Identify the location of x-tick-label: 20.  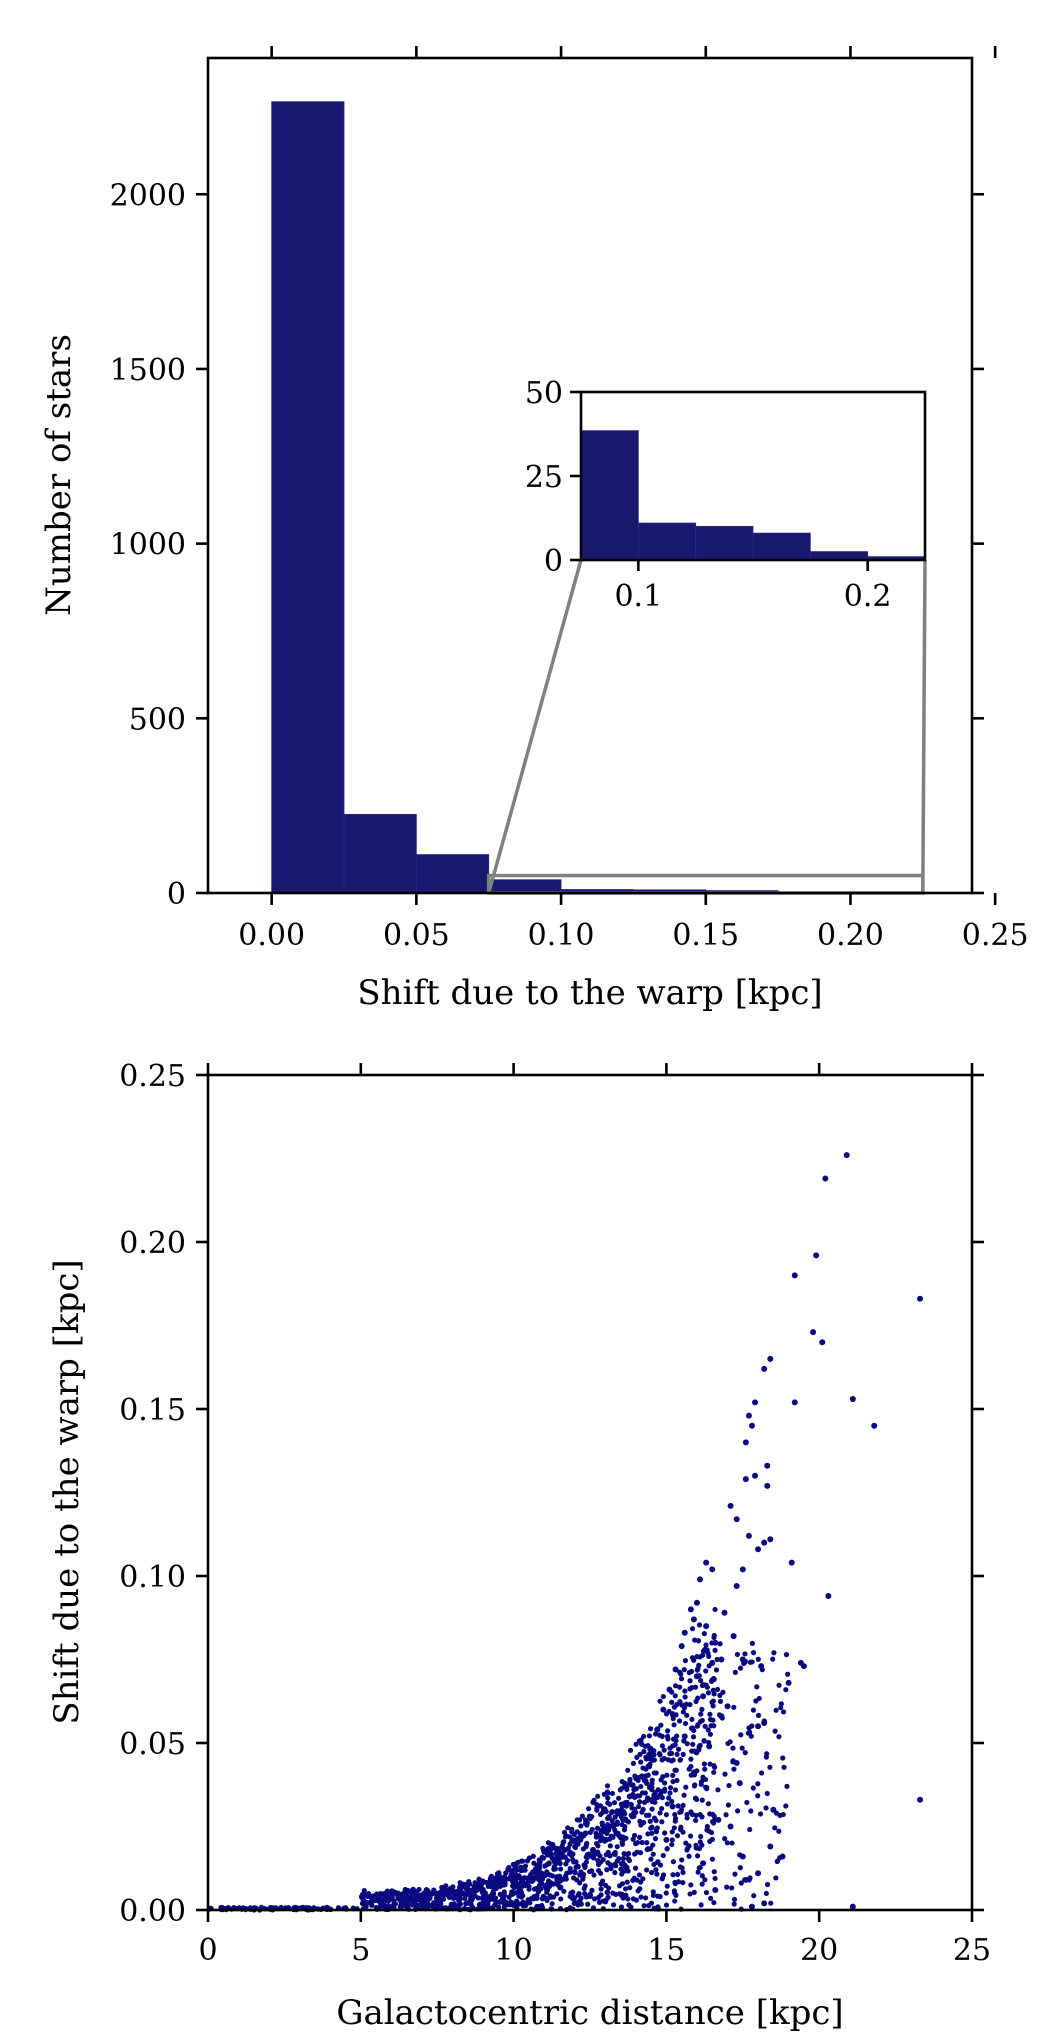
(819, 1950).